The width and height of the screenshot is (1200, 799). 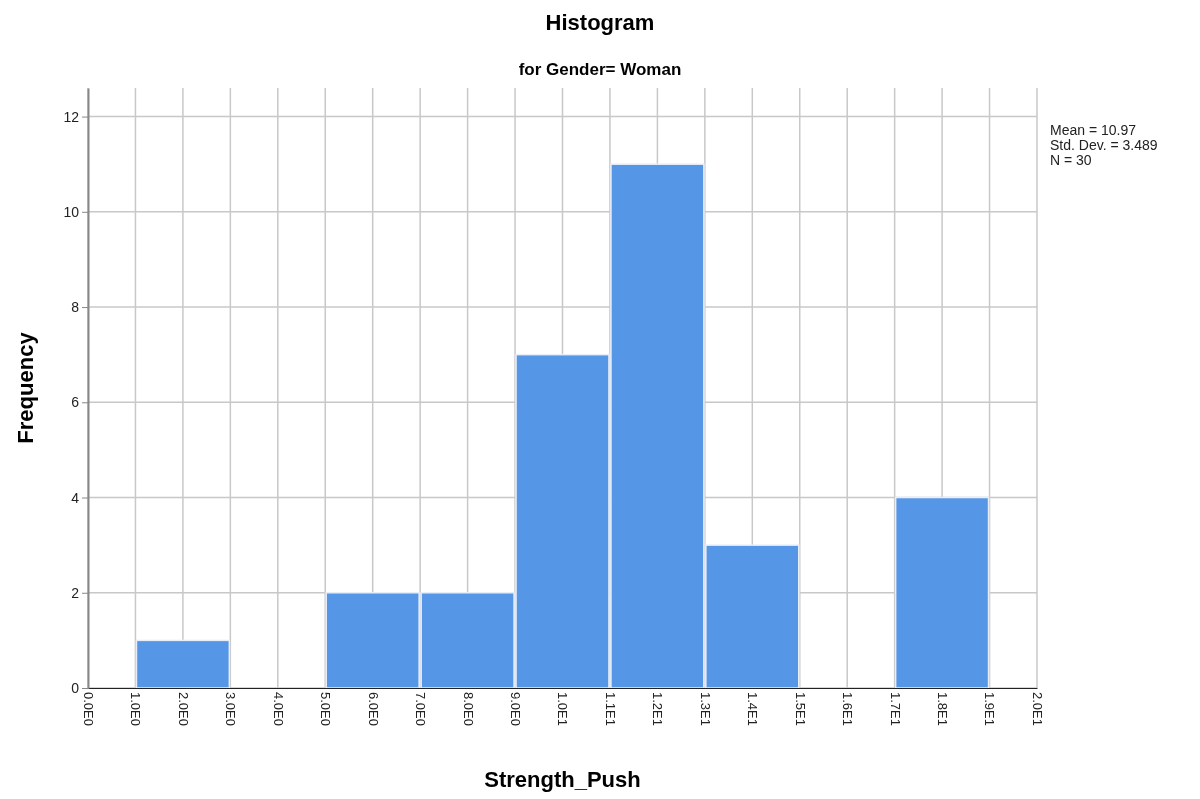 What do you see at coordinates (231, 709) in the screenshot?
I see `x-tick-label: 3.0E0` at bounding box center [231, 709].